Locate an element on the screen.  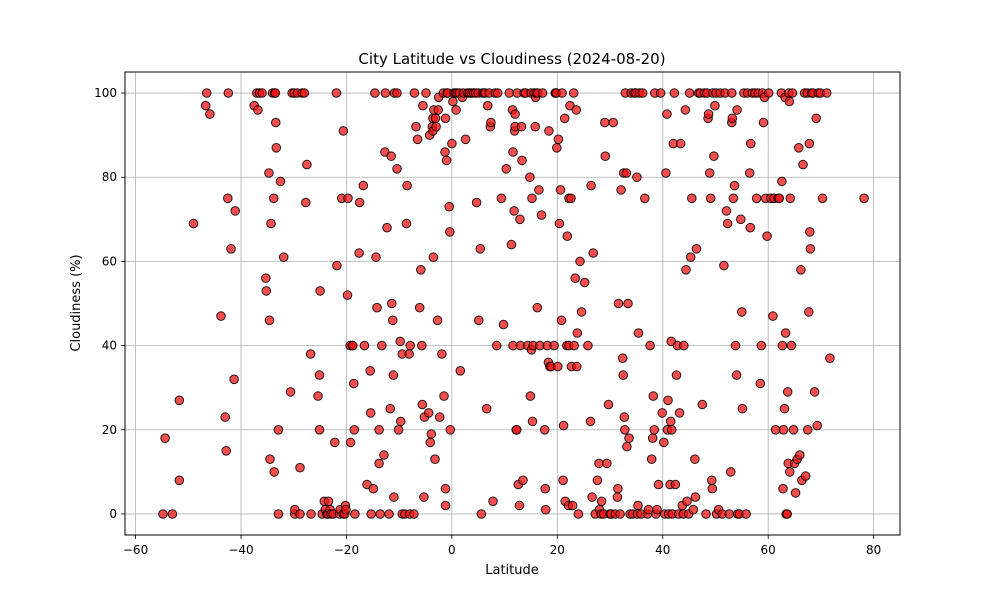
y-tick-label: 80 is located at coordinates (109, 177).